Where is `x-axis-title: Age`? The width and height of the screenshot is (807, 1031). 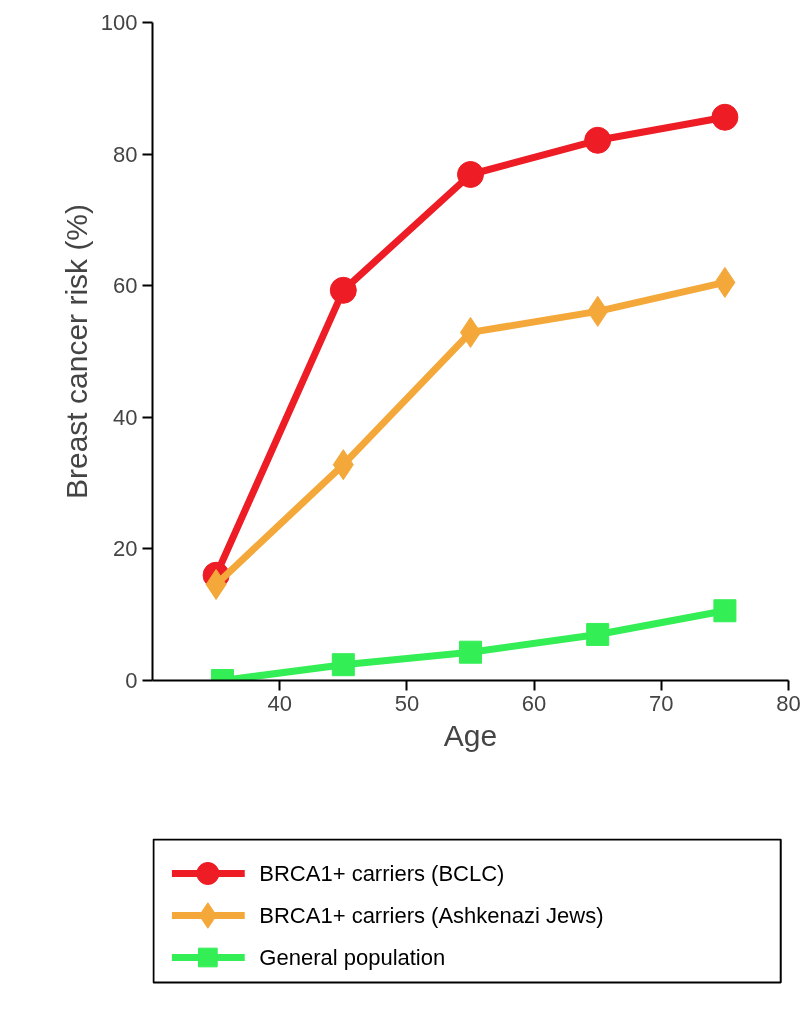 x-axis-title: Age is located at coordinates (470, 735).